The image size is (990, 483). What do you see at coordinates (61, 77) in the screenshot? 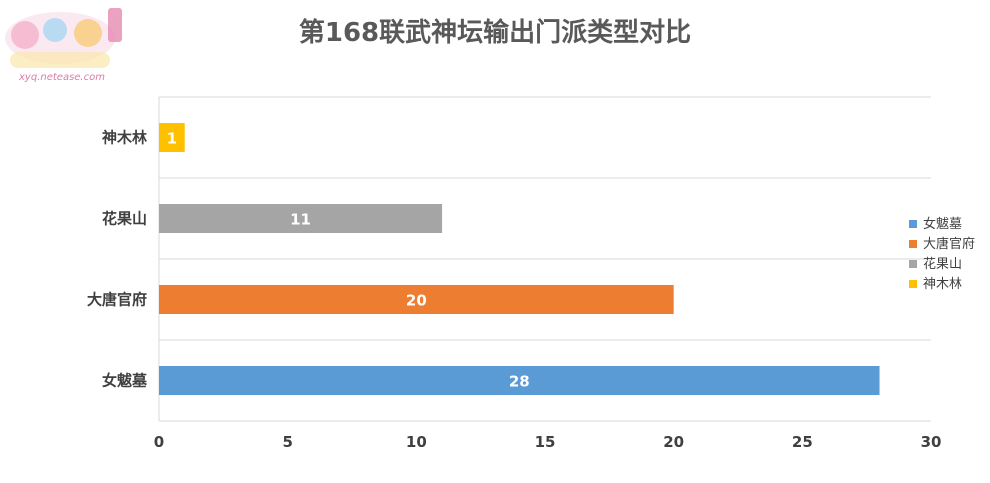
I see `watermark-text: xyq.netease.com` at bounding box center [61, 77].